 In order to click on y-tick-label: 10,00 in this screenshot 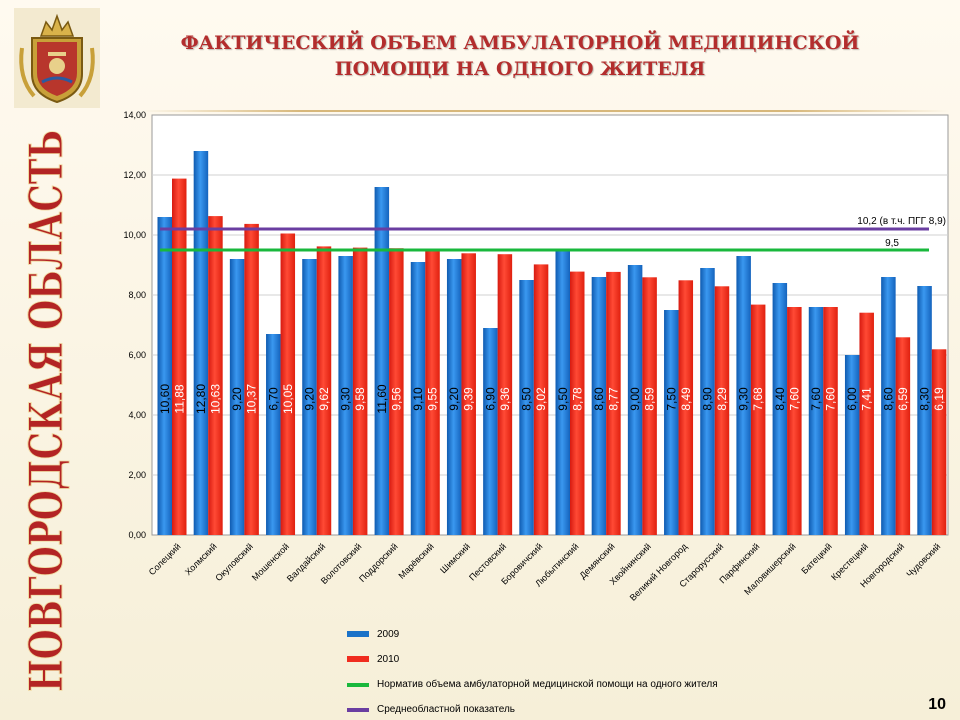, I will do `click(134, 235)`.